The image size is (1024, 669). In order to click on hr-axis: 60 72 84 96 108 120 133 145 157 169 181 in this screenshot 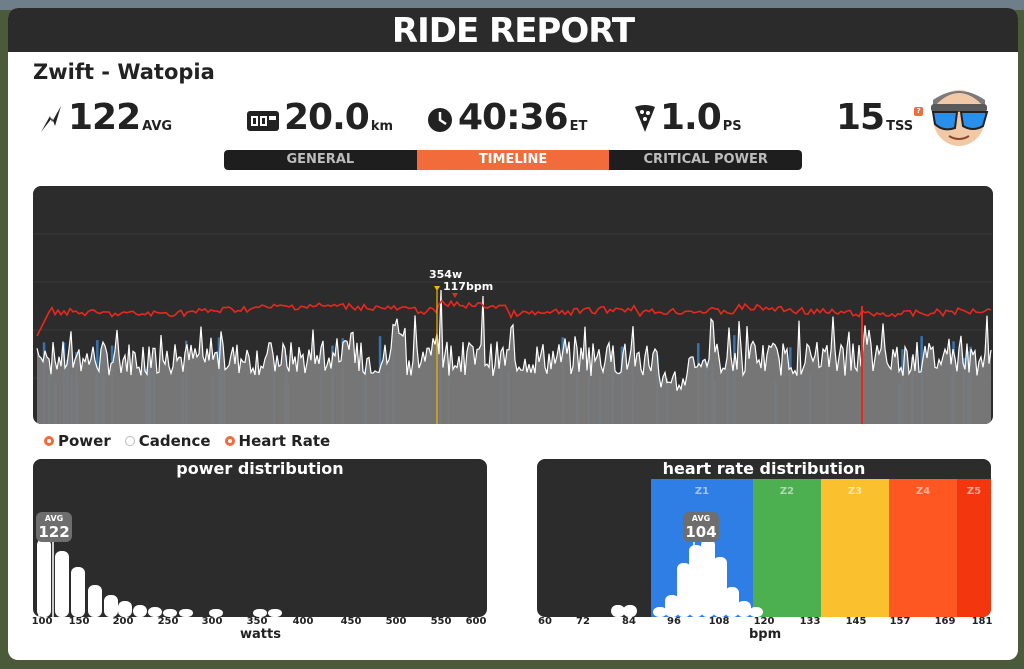, I will do `click(765, 623)`.